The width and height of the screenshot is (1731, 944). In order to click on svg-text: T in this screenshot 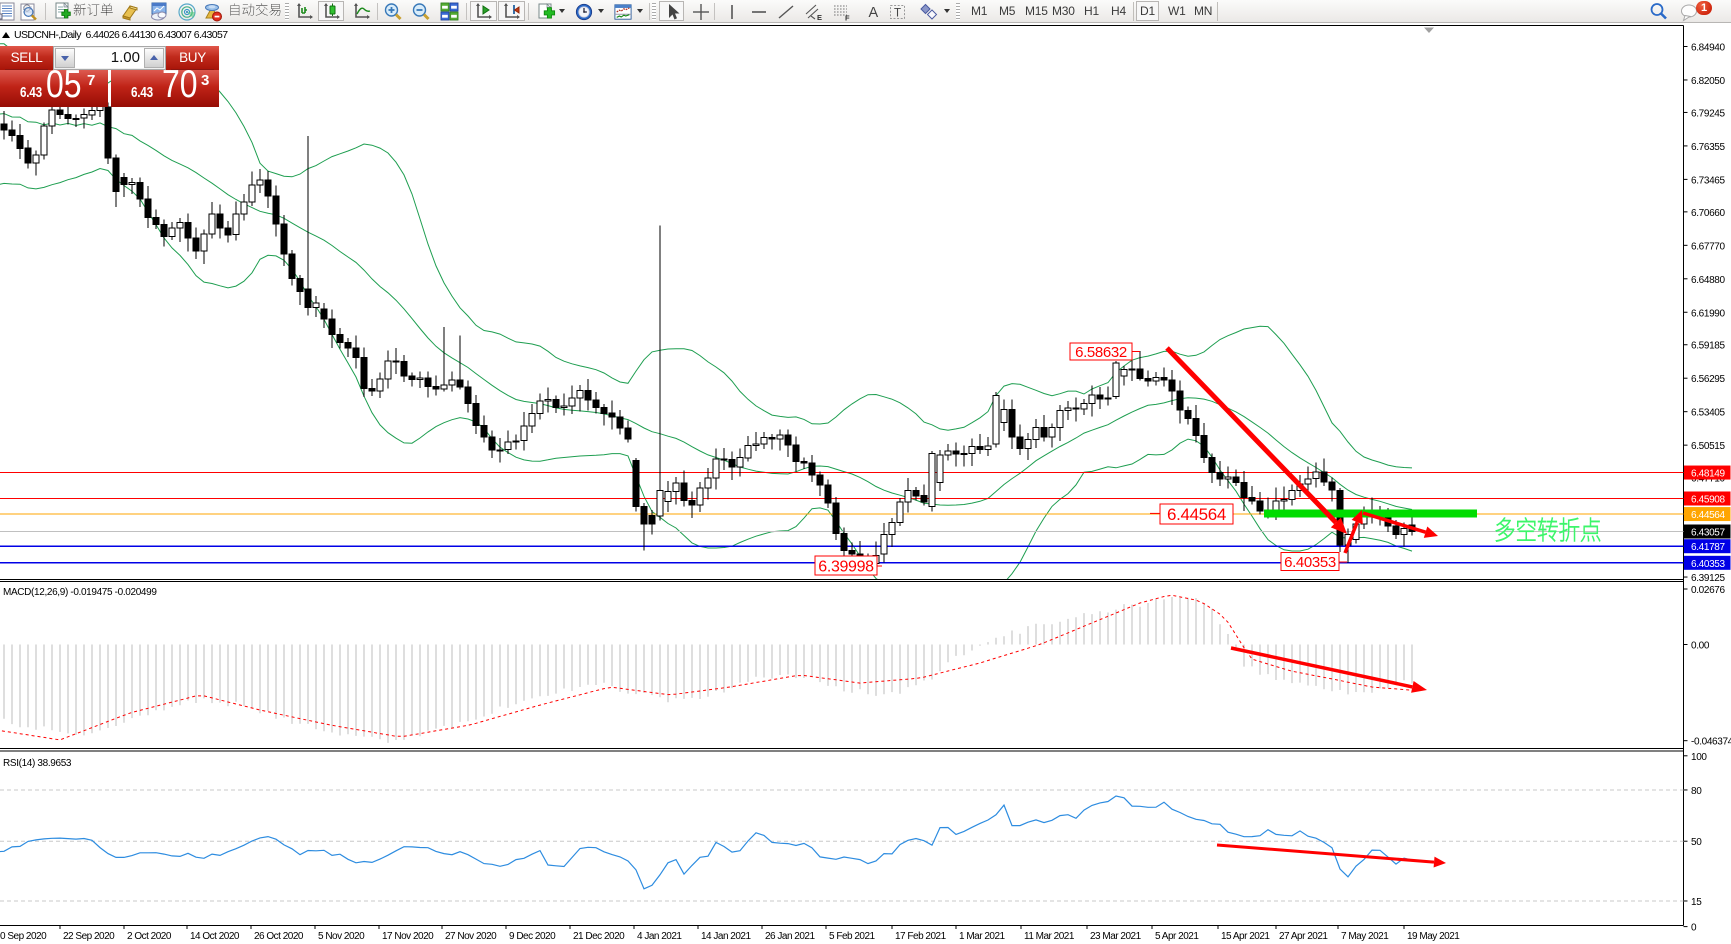, I will do `click(897, 14)`.